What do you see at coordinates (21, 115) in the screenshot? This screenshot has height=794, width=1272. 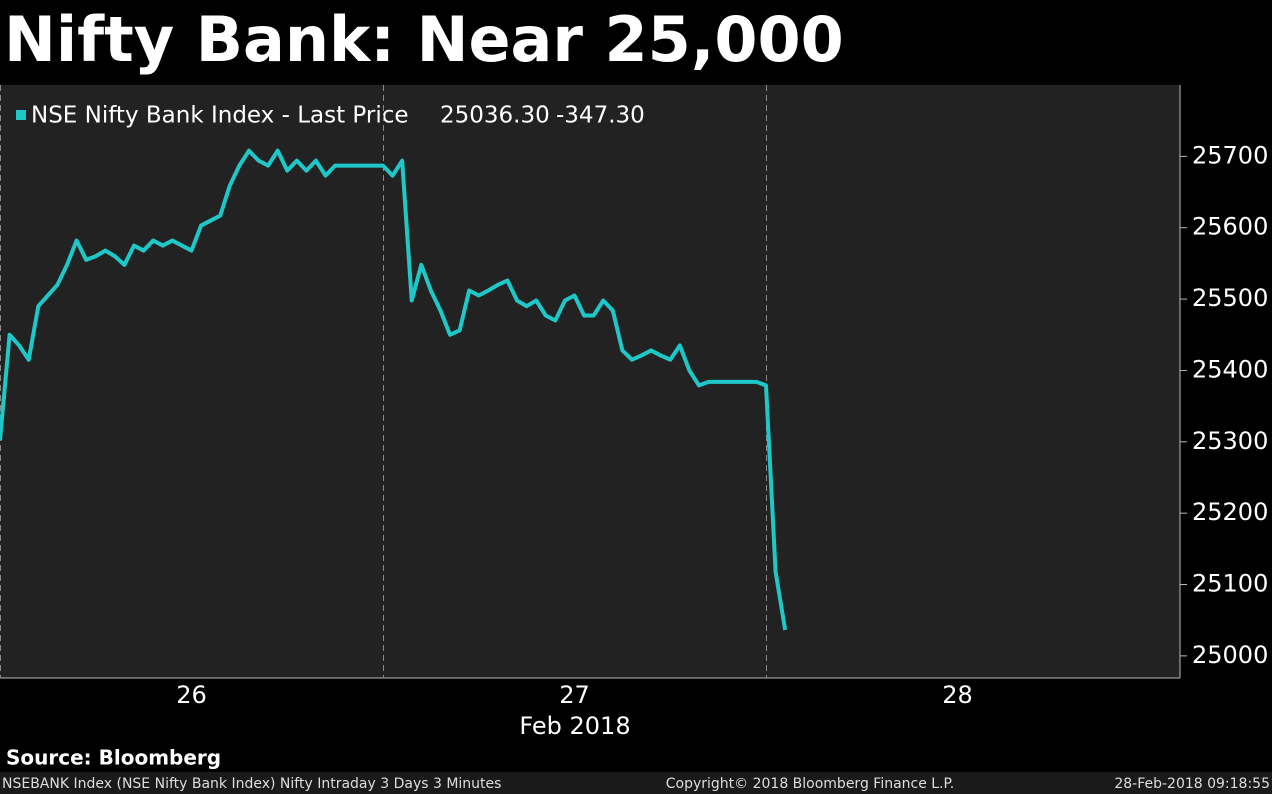 I see `legend-swatch` at bounding box center [21, 115].